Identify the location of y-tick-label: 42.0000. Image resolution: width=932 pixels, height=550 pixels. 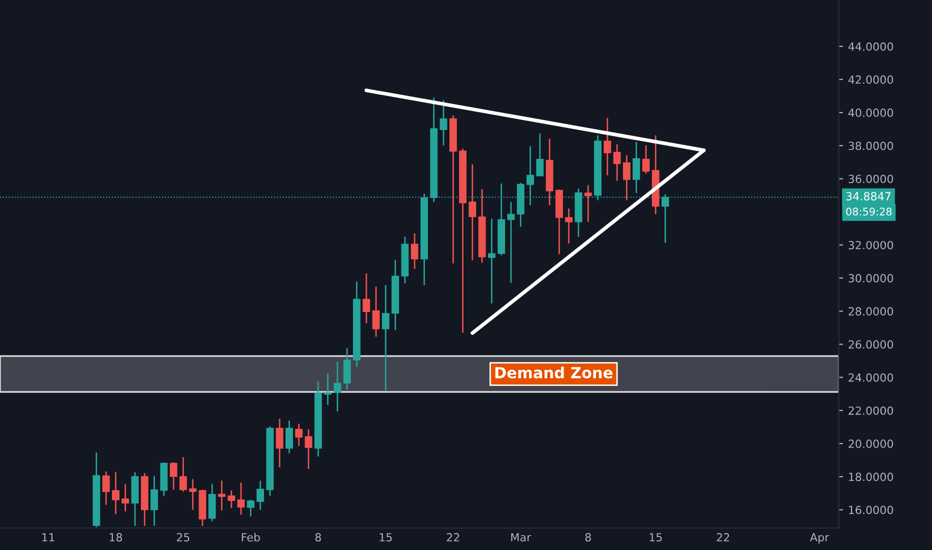
(871, 79).